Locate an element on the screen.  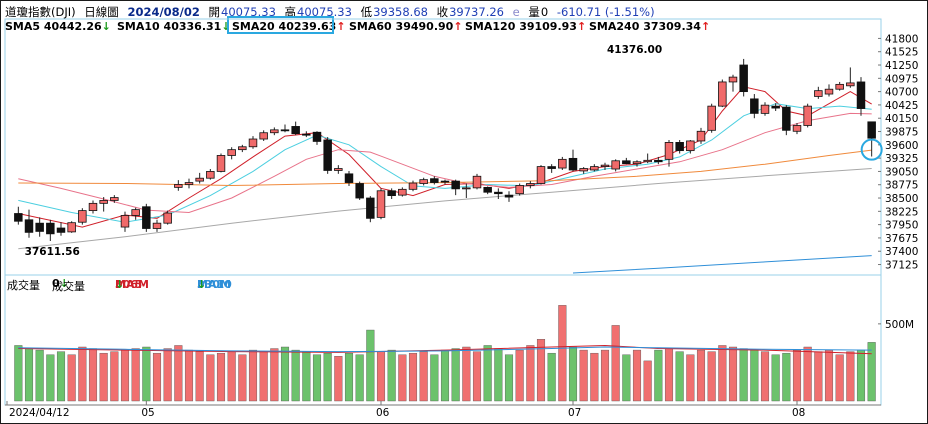
y-tick-label: 40975 is located at coordinates (901, 79).